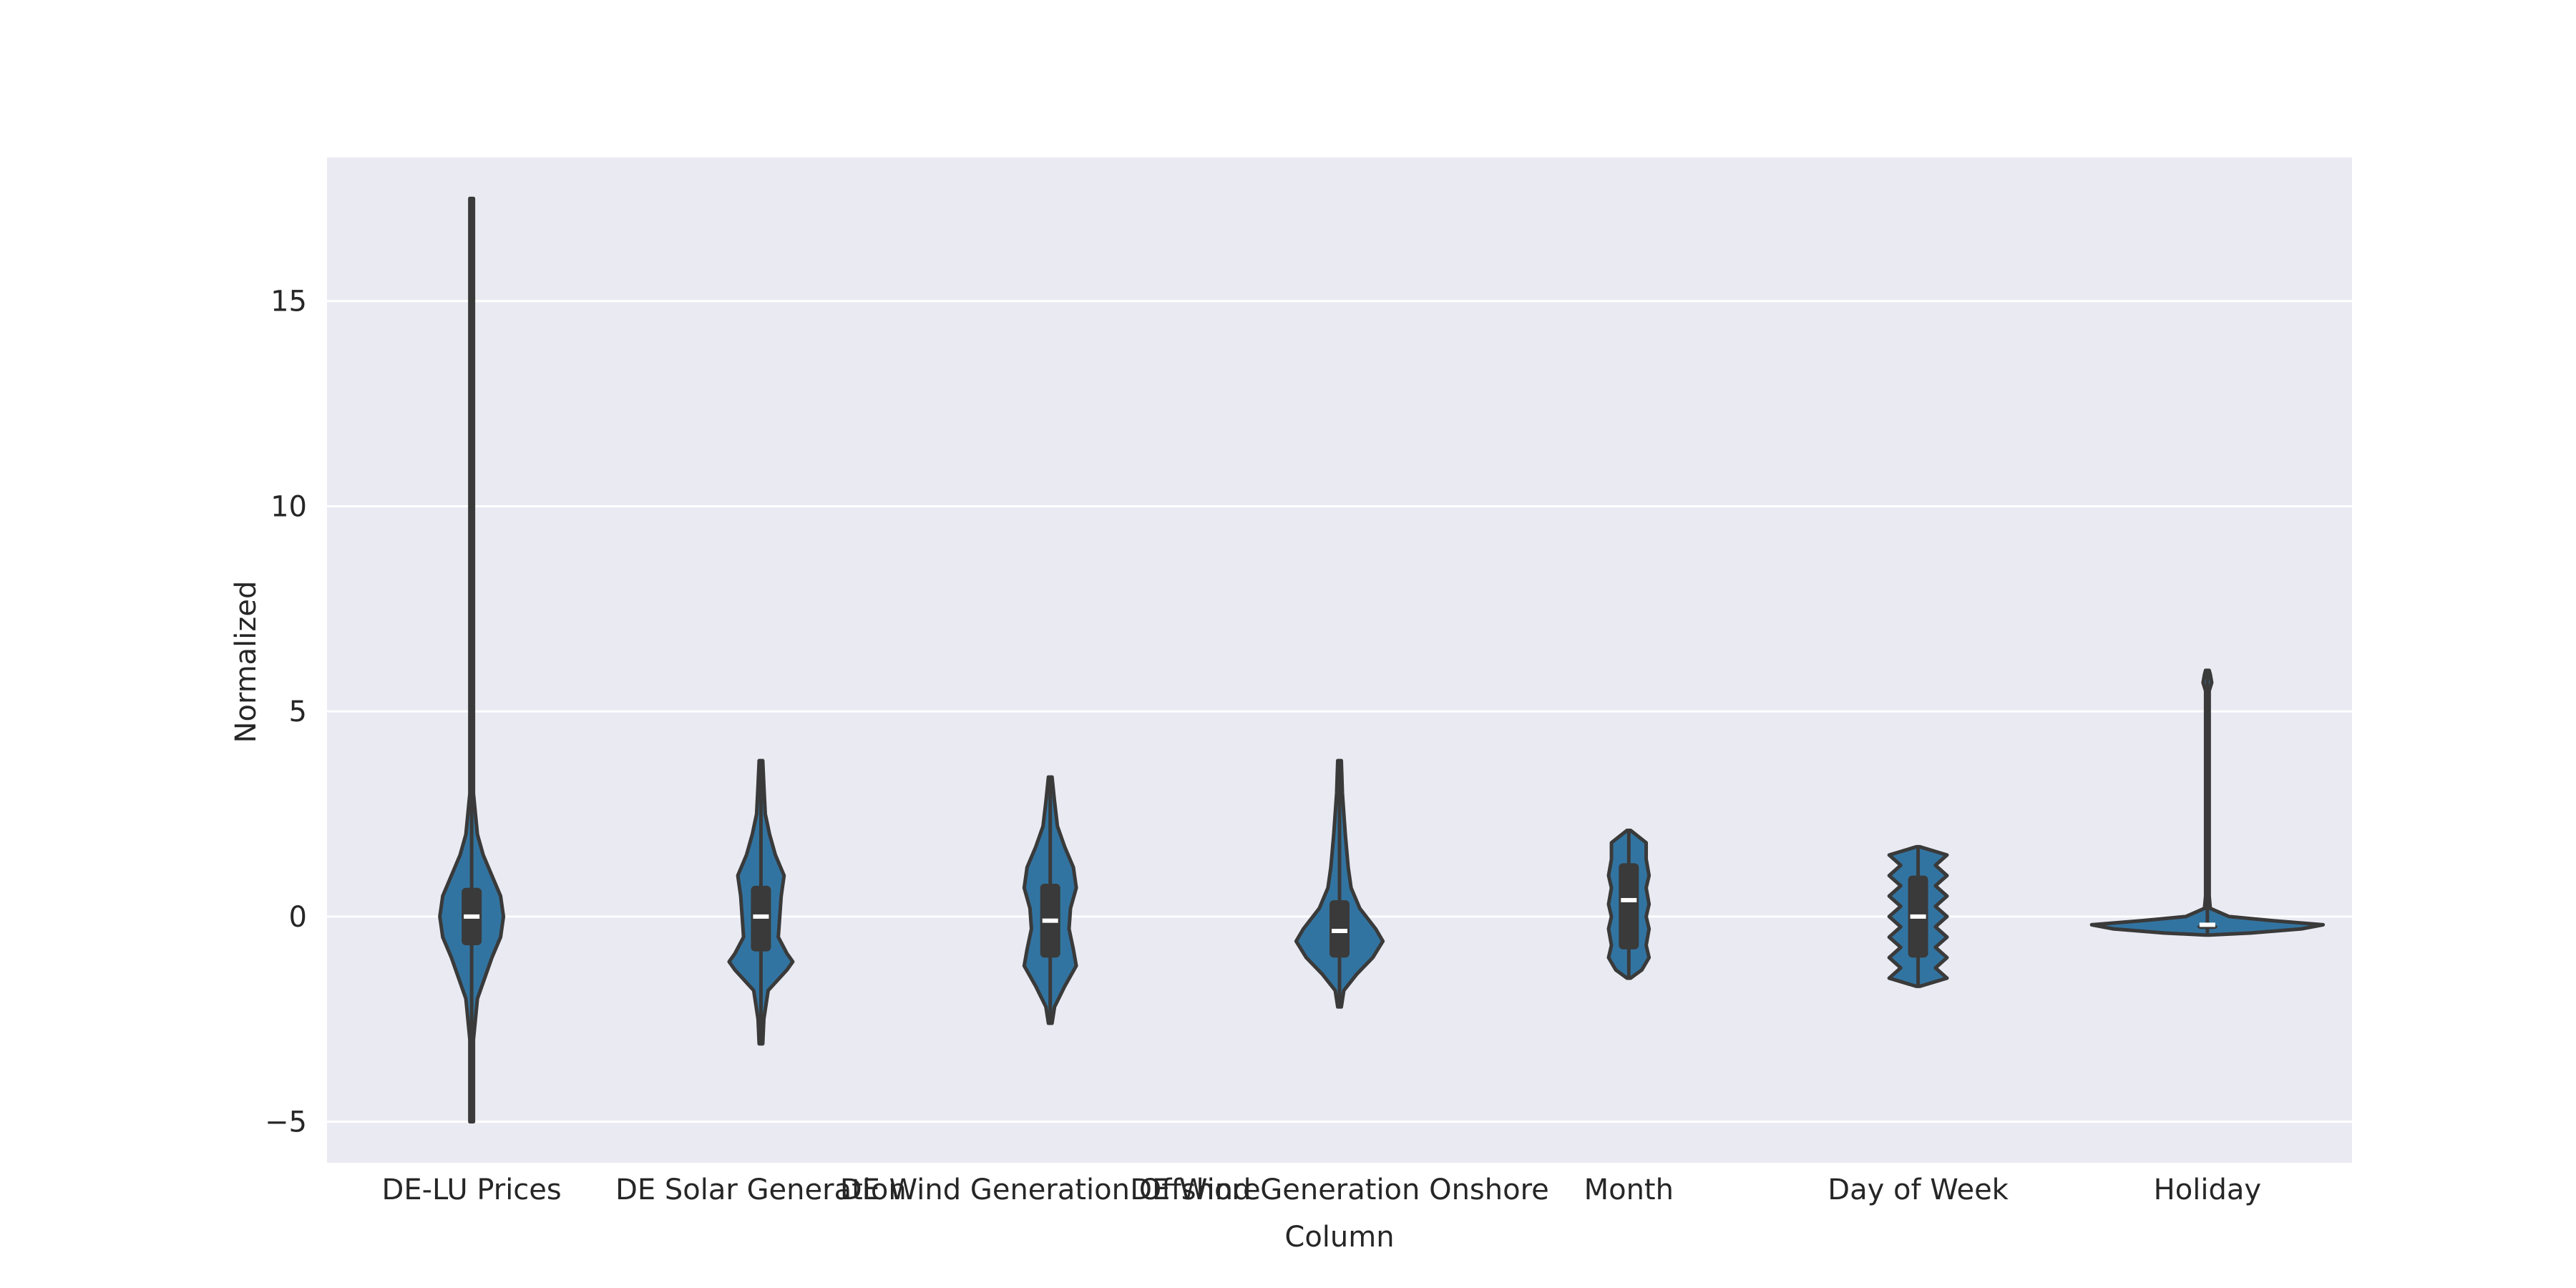 This screenshot has height=1288, width=2576. I want to click on violin-iqr-box, so click(1629, 906).